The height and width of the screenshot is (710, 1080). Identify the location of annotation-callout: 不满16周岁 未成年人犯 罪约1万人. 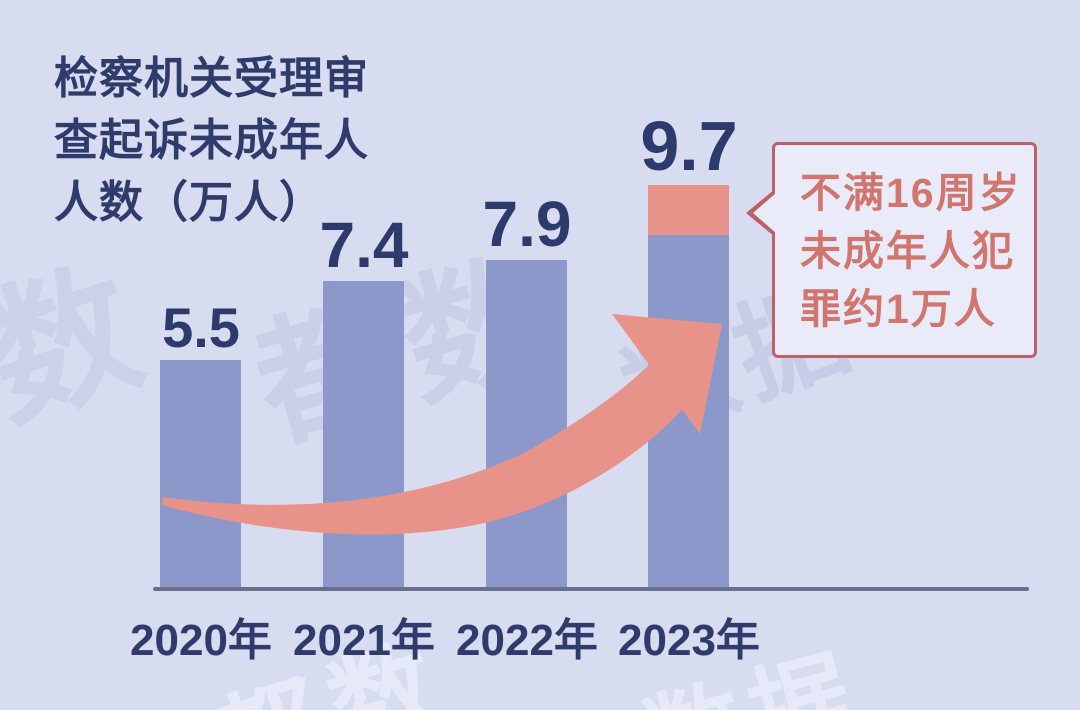
(891, 250).